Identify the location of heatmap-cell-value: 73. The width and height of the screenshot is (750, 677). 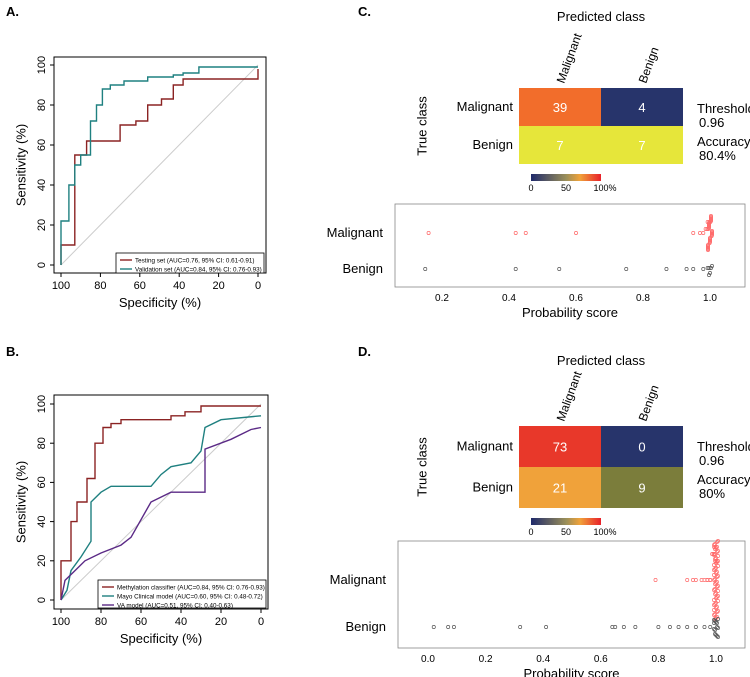
(560, 447).